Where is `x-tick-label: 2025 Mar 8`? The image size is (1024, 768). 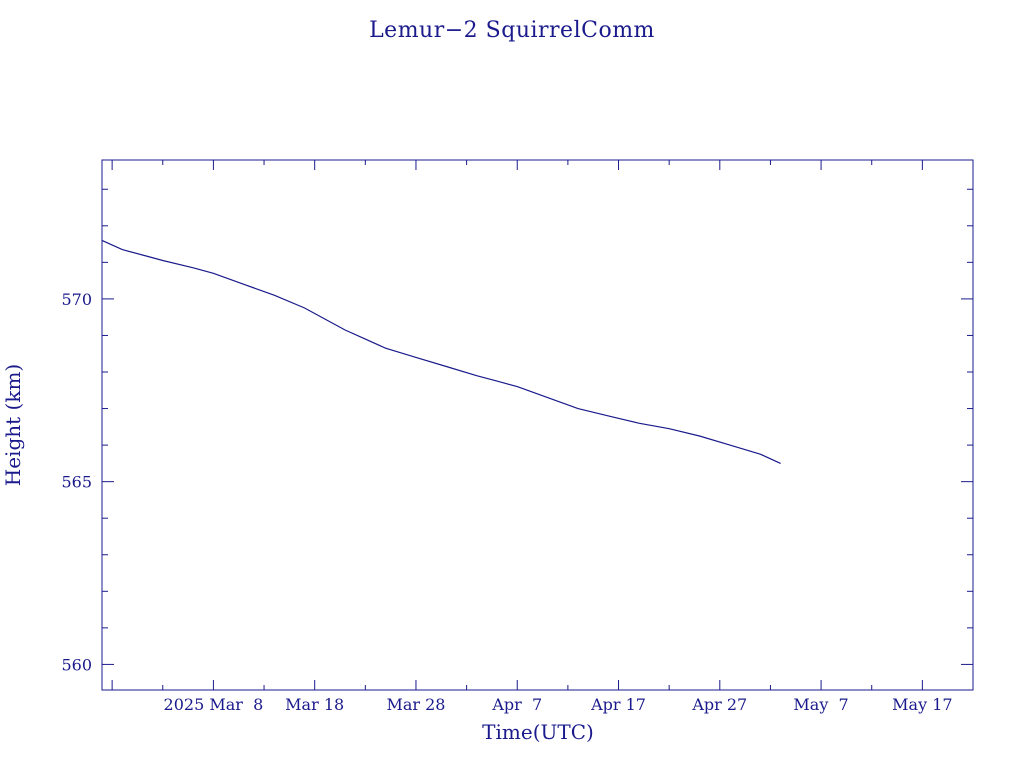
x-tick-label: 2025 Mar 8 is located at coordinates (214, 704).